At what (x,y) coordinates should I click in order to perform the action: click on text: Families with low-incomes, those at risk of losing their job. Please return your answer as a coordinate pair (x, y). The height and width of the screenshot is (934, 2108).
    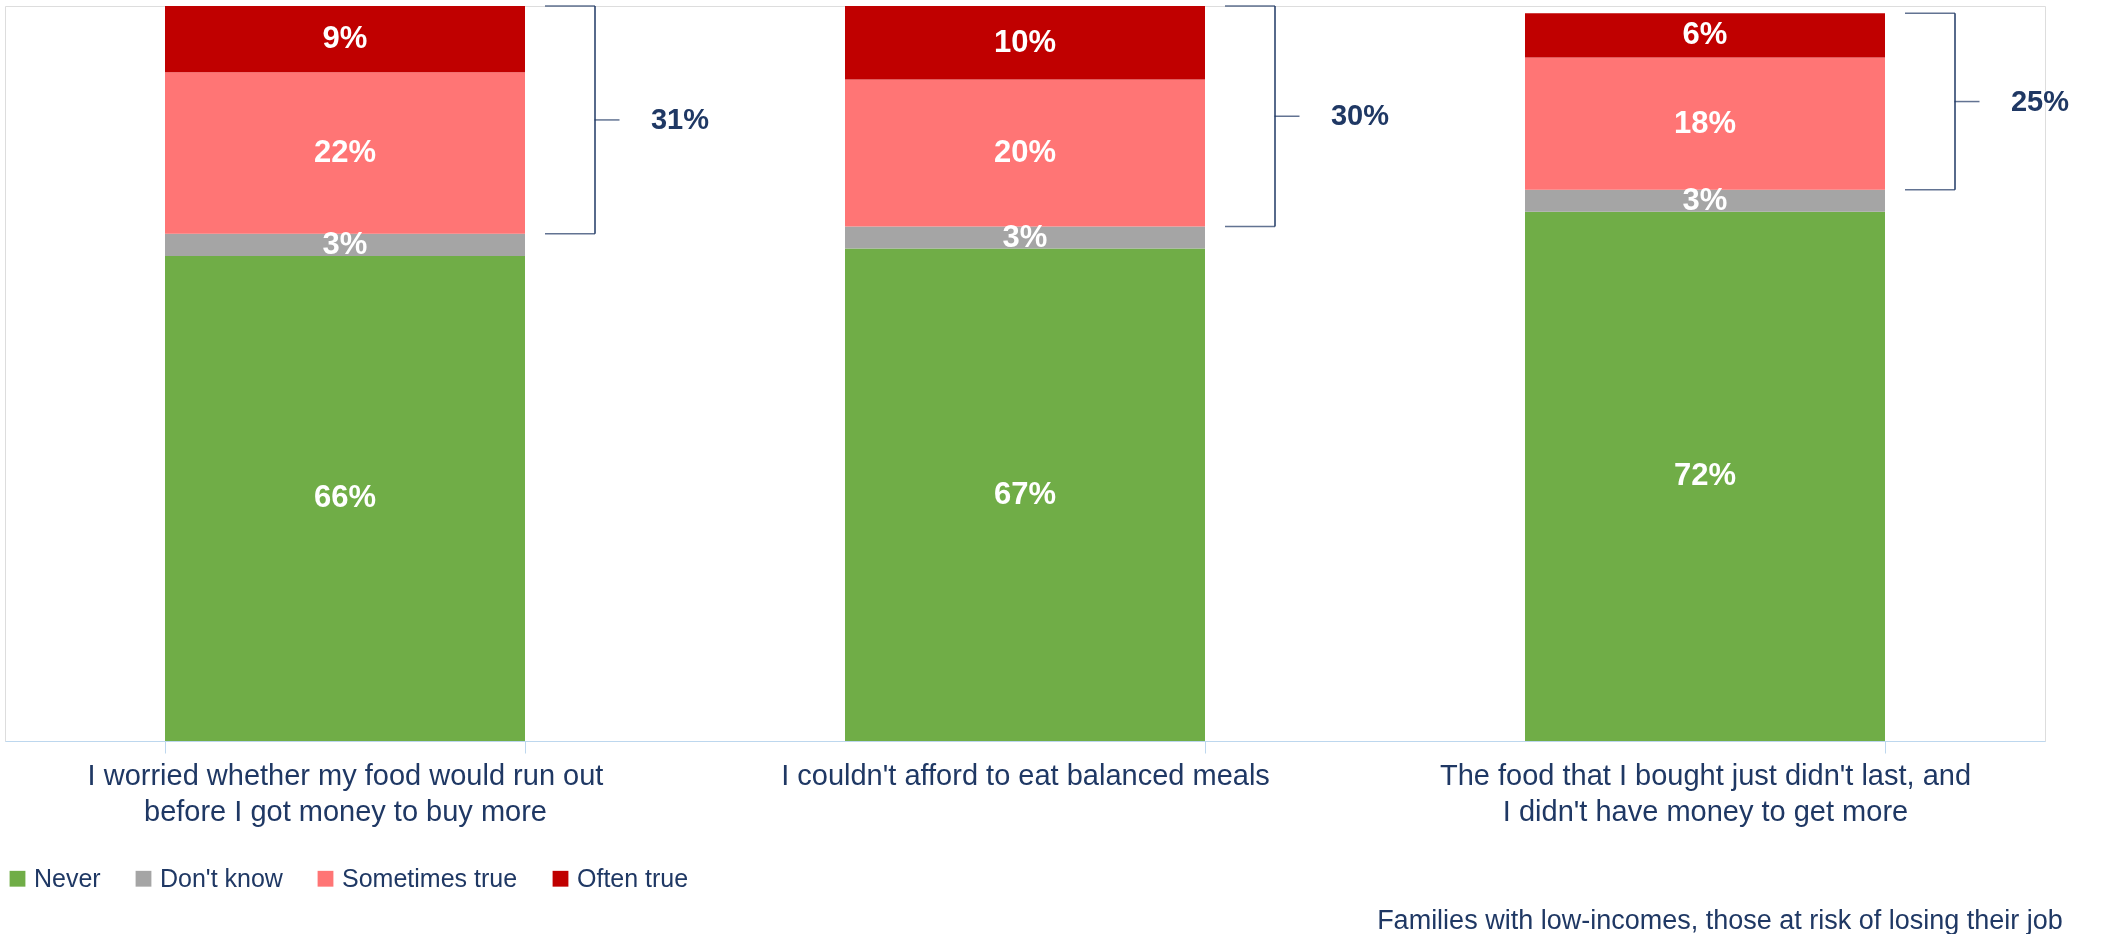
    Looking at the image, I should click on (1720, 919).